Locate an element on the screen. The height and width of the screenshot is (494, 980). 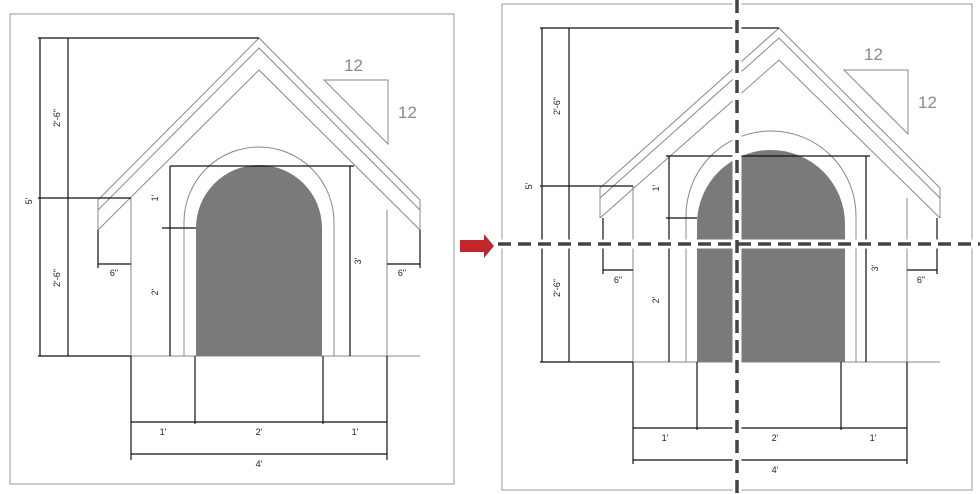
left-dim-opening-height: 3' is located at coordinates (358, 260).